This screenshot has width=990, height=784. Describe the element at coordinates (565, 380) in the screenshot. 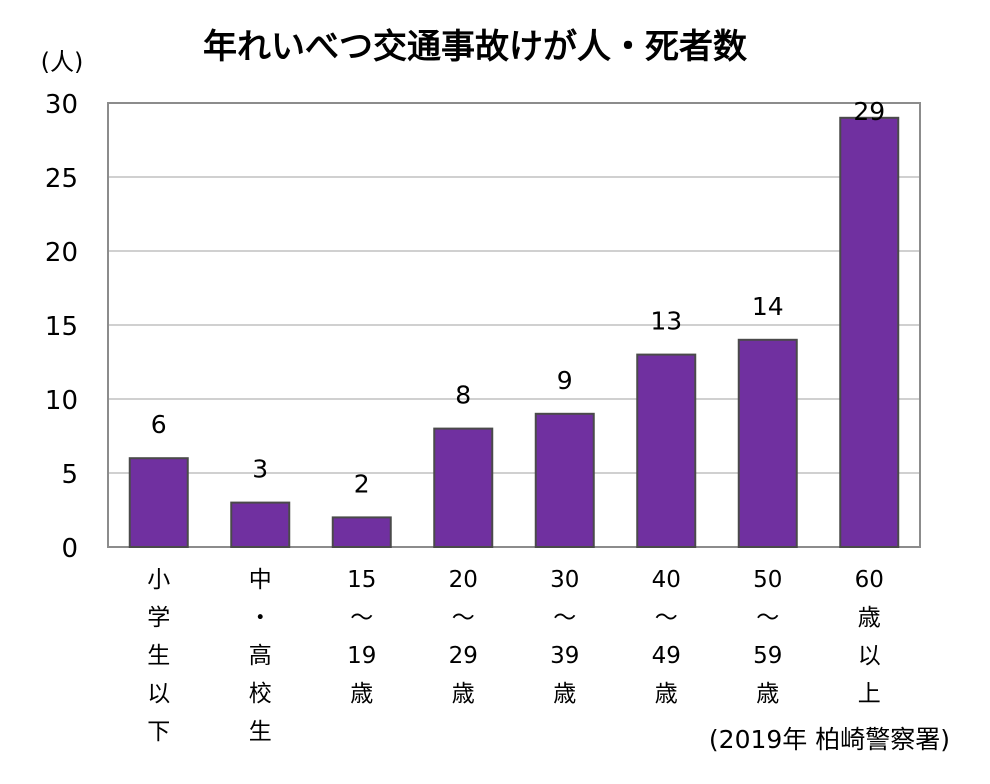

I see `data-label: 9` at that location.